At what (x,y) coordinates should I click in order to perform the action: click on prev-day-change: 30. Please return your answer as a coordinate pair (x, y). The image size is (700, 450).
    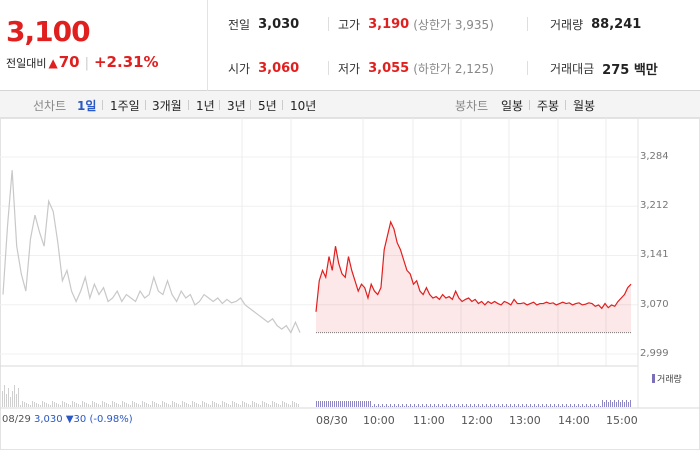
    Looking at the image, I should click on (80, 419).